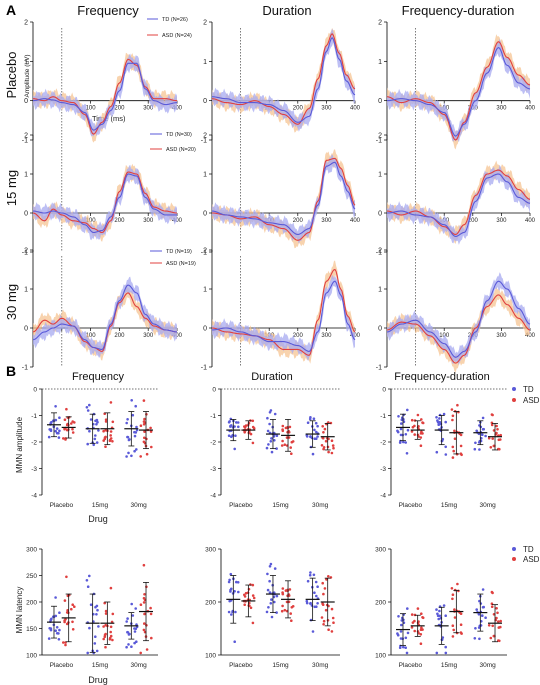 The height and width of the screenshot is (685, 540). What do you see at coordinates (94, 448) in the screenshot?
I see `scatter-panel: -4 -3 -2 -1 0 Placebo 15mg 30mg` at bounding box center [94, 448].